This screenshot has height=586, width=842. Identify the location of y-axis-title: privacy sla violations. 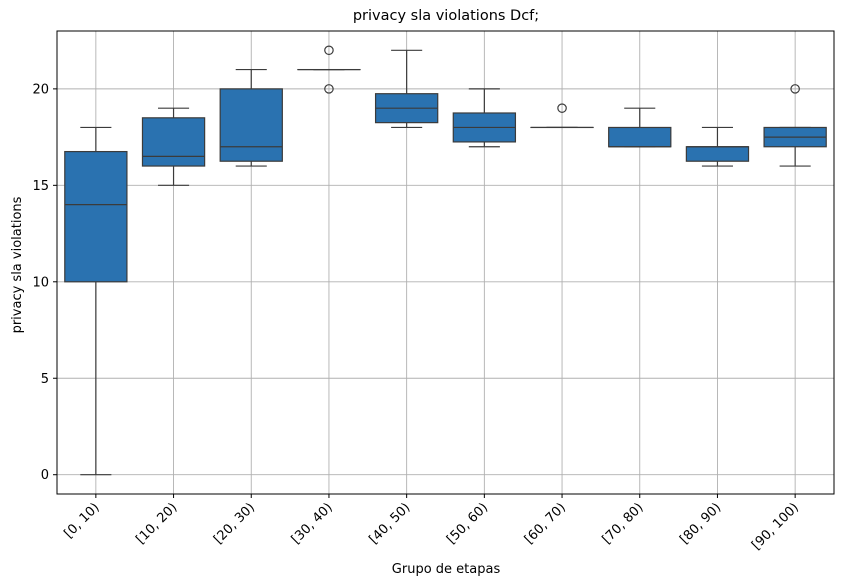
(17, 264).